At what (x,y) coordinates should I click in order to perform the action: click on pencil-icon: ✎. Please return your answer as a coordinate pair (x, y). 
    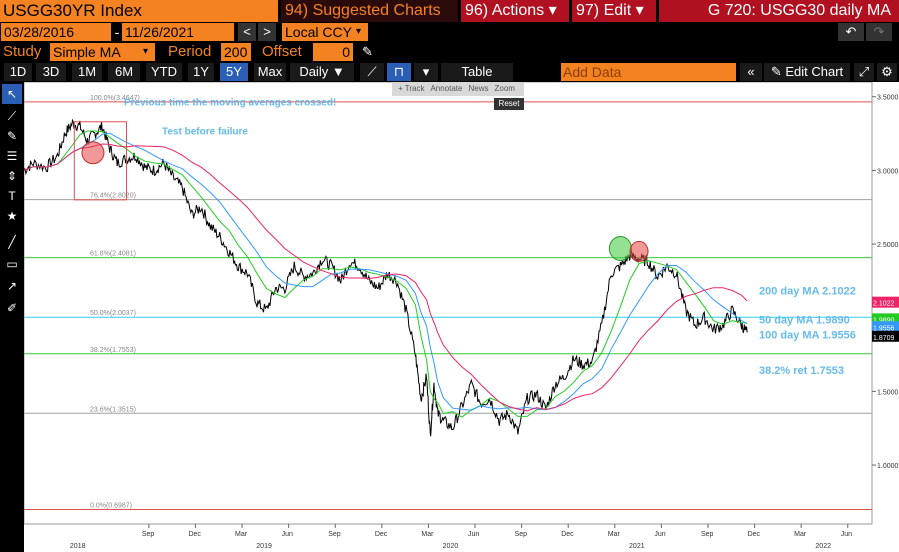
    Looking at the image, I should click on (367, 51).